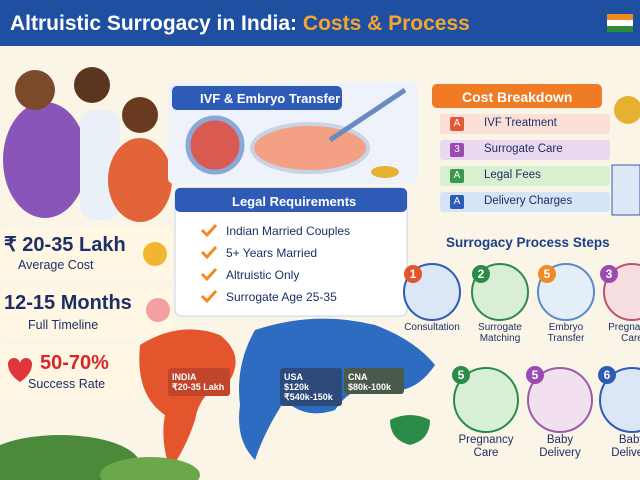 This screenshot has width=640, height=480. I want to click on cost-item: Legal Fees, so click(512, 175).